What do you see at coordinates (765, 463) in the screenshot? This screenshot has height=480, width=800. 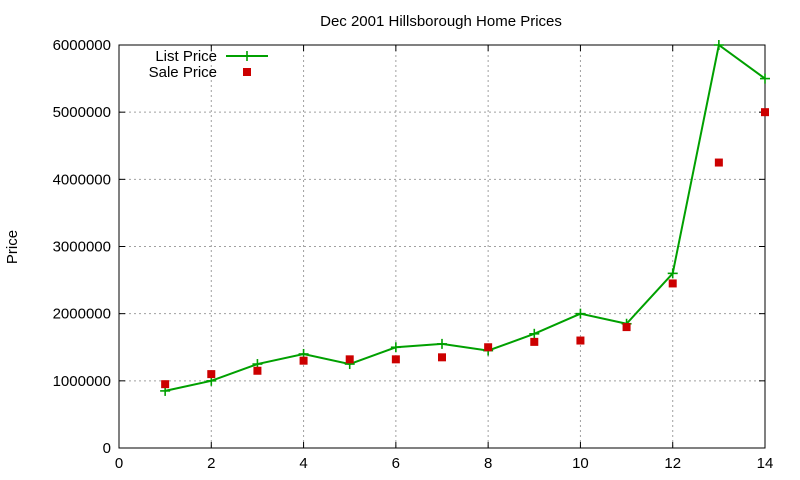 I see `x-tick-label: 14` at bounding box center [765, 463].